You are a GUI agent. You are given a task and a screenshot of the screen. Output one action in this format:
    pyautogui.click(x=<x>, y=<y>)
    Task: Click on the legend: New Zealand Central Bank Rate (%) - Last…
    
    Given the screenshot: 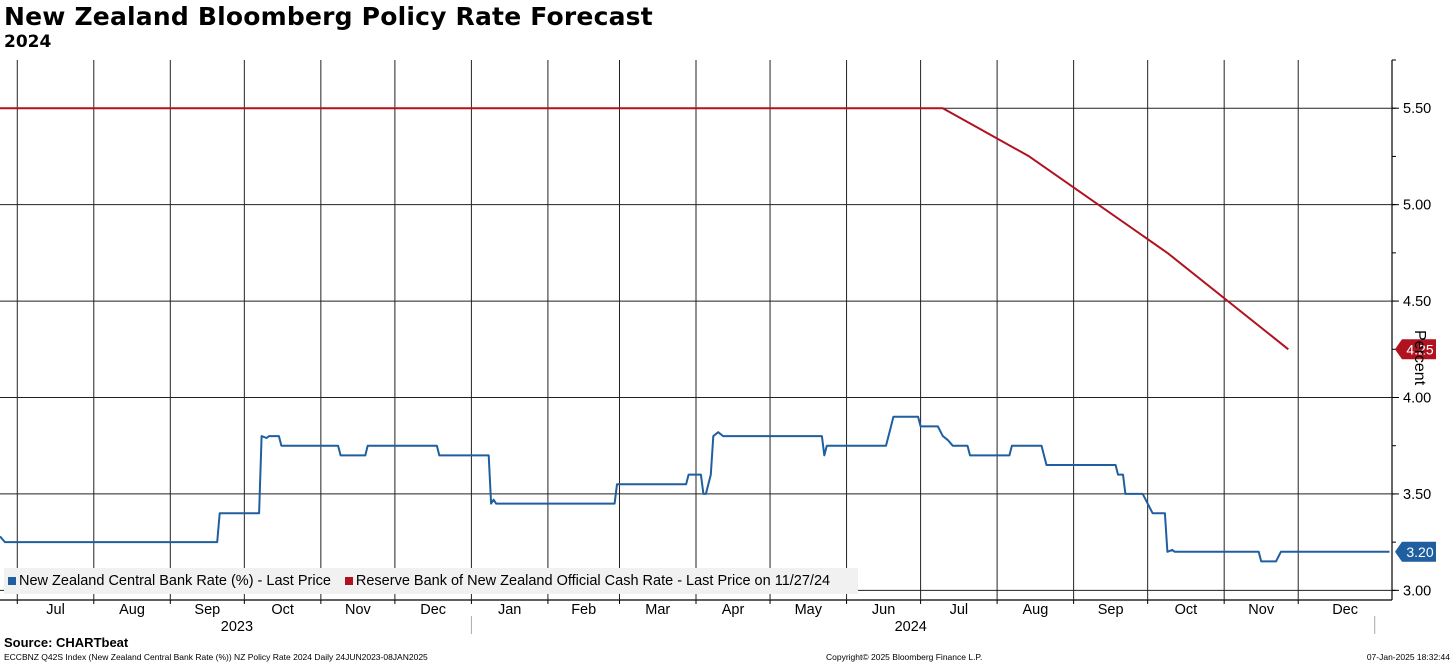 What is the action you would take?
    pyautogui.click(x=431, y=581)
    